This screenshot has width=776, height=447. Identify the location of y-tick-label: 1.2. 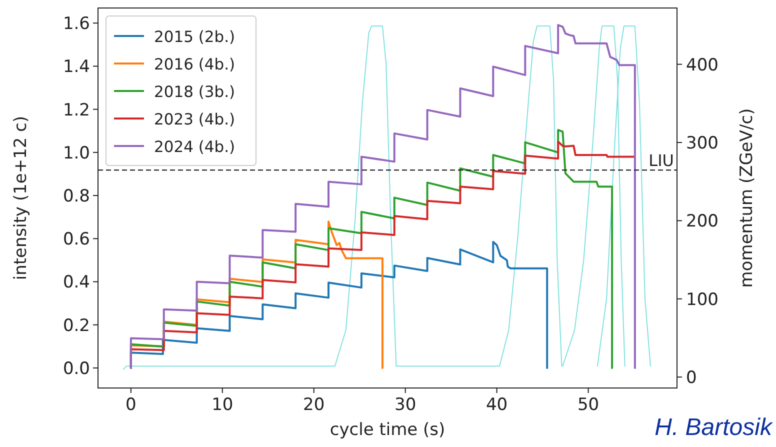
(76, 110).